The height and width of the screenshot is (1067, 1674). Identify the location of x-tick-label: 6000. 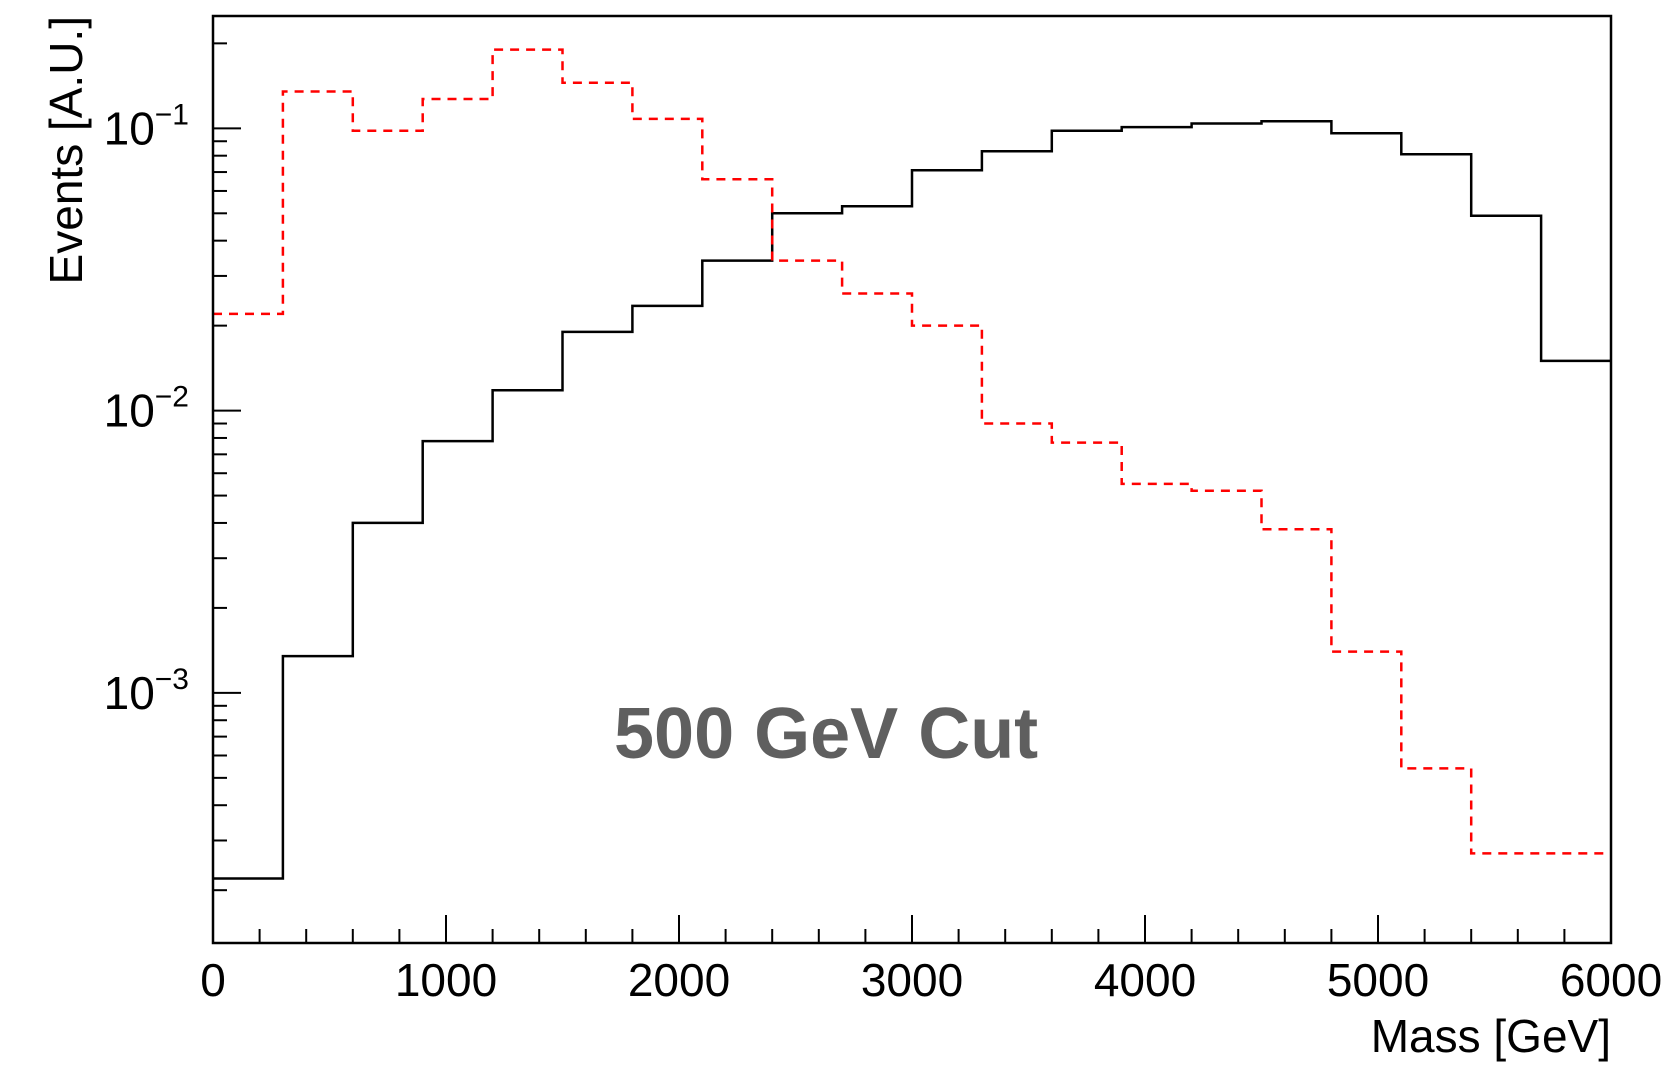
(1611, 980).